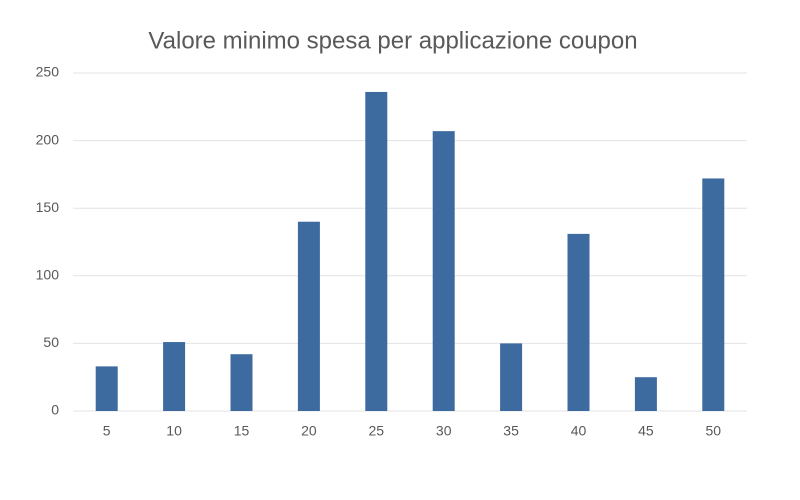  Describe the element at coordinates (714, 431) in the screenshot. I see `x-tick-label: 50` at that location.